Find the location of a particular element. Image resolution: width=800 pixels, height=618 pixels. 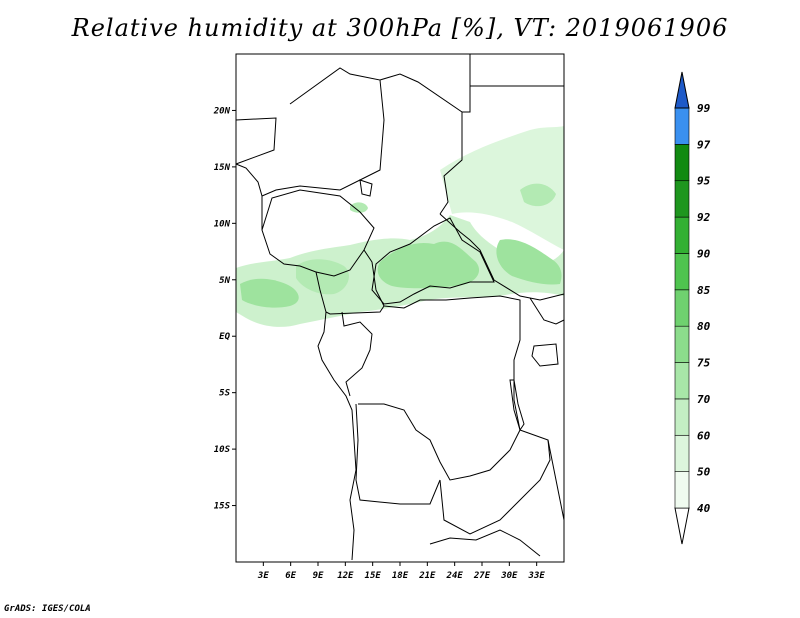

lon-tick-label: 18E is located at coordinates (400, 576).